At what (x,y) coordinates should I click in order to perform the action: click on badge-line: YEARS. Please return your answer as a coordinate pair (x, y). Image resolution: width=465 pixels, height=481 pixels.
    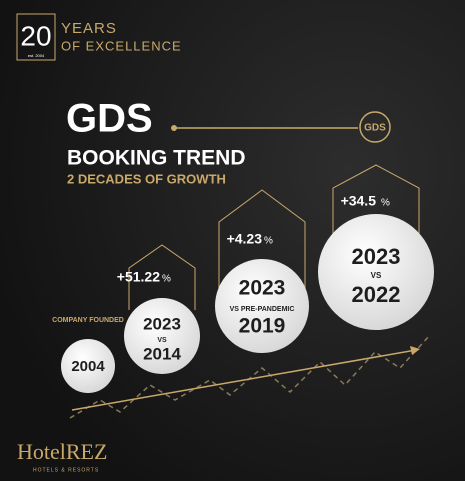
    Looking at the image, I should click on (89, 28).